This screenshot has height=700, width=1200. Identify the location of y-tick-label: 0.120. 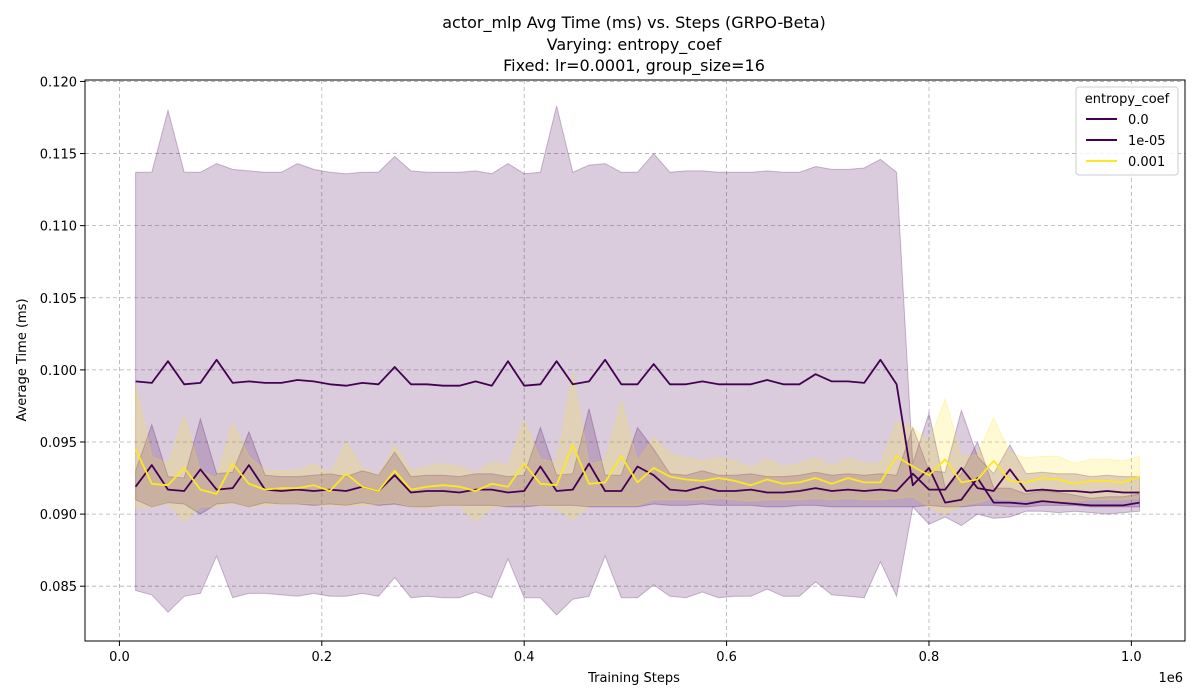
(58, 82).